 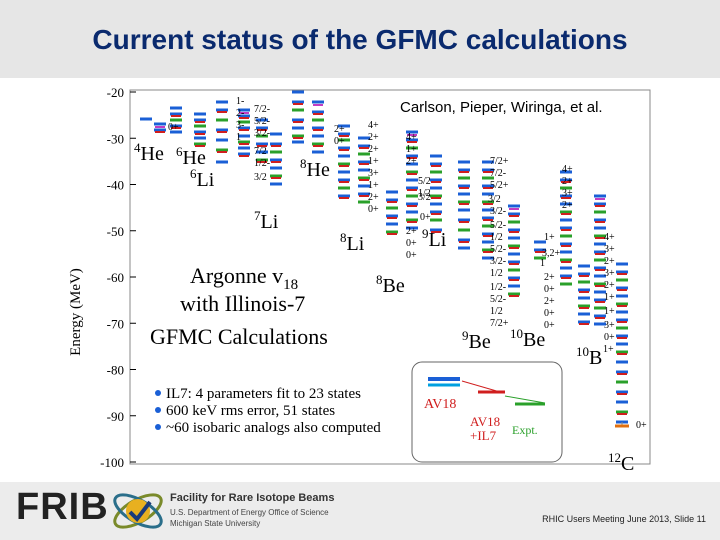 I want to click on legend-inset: AV18 AV18 +IL7 Expt., so click(x=487, y=412).